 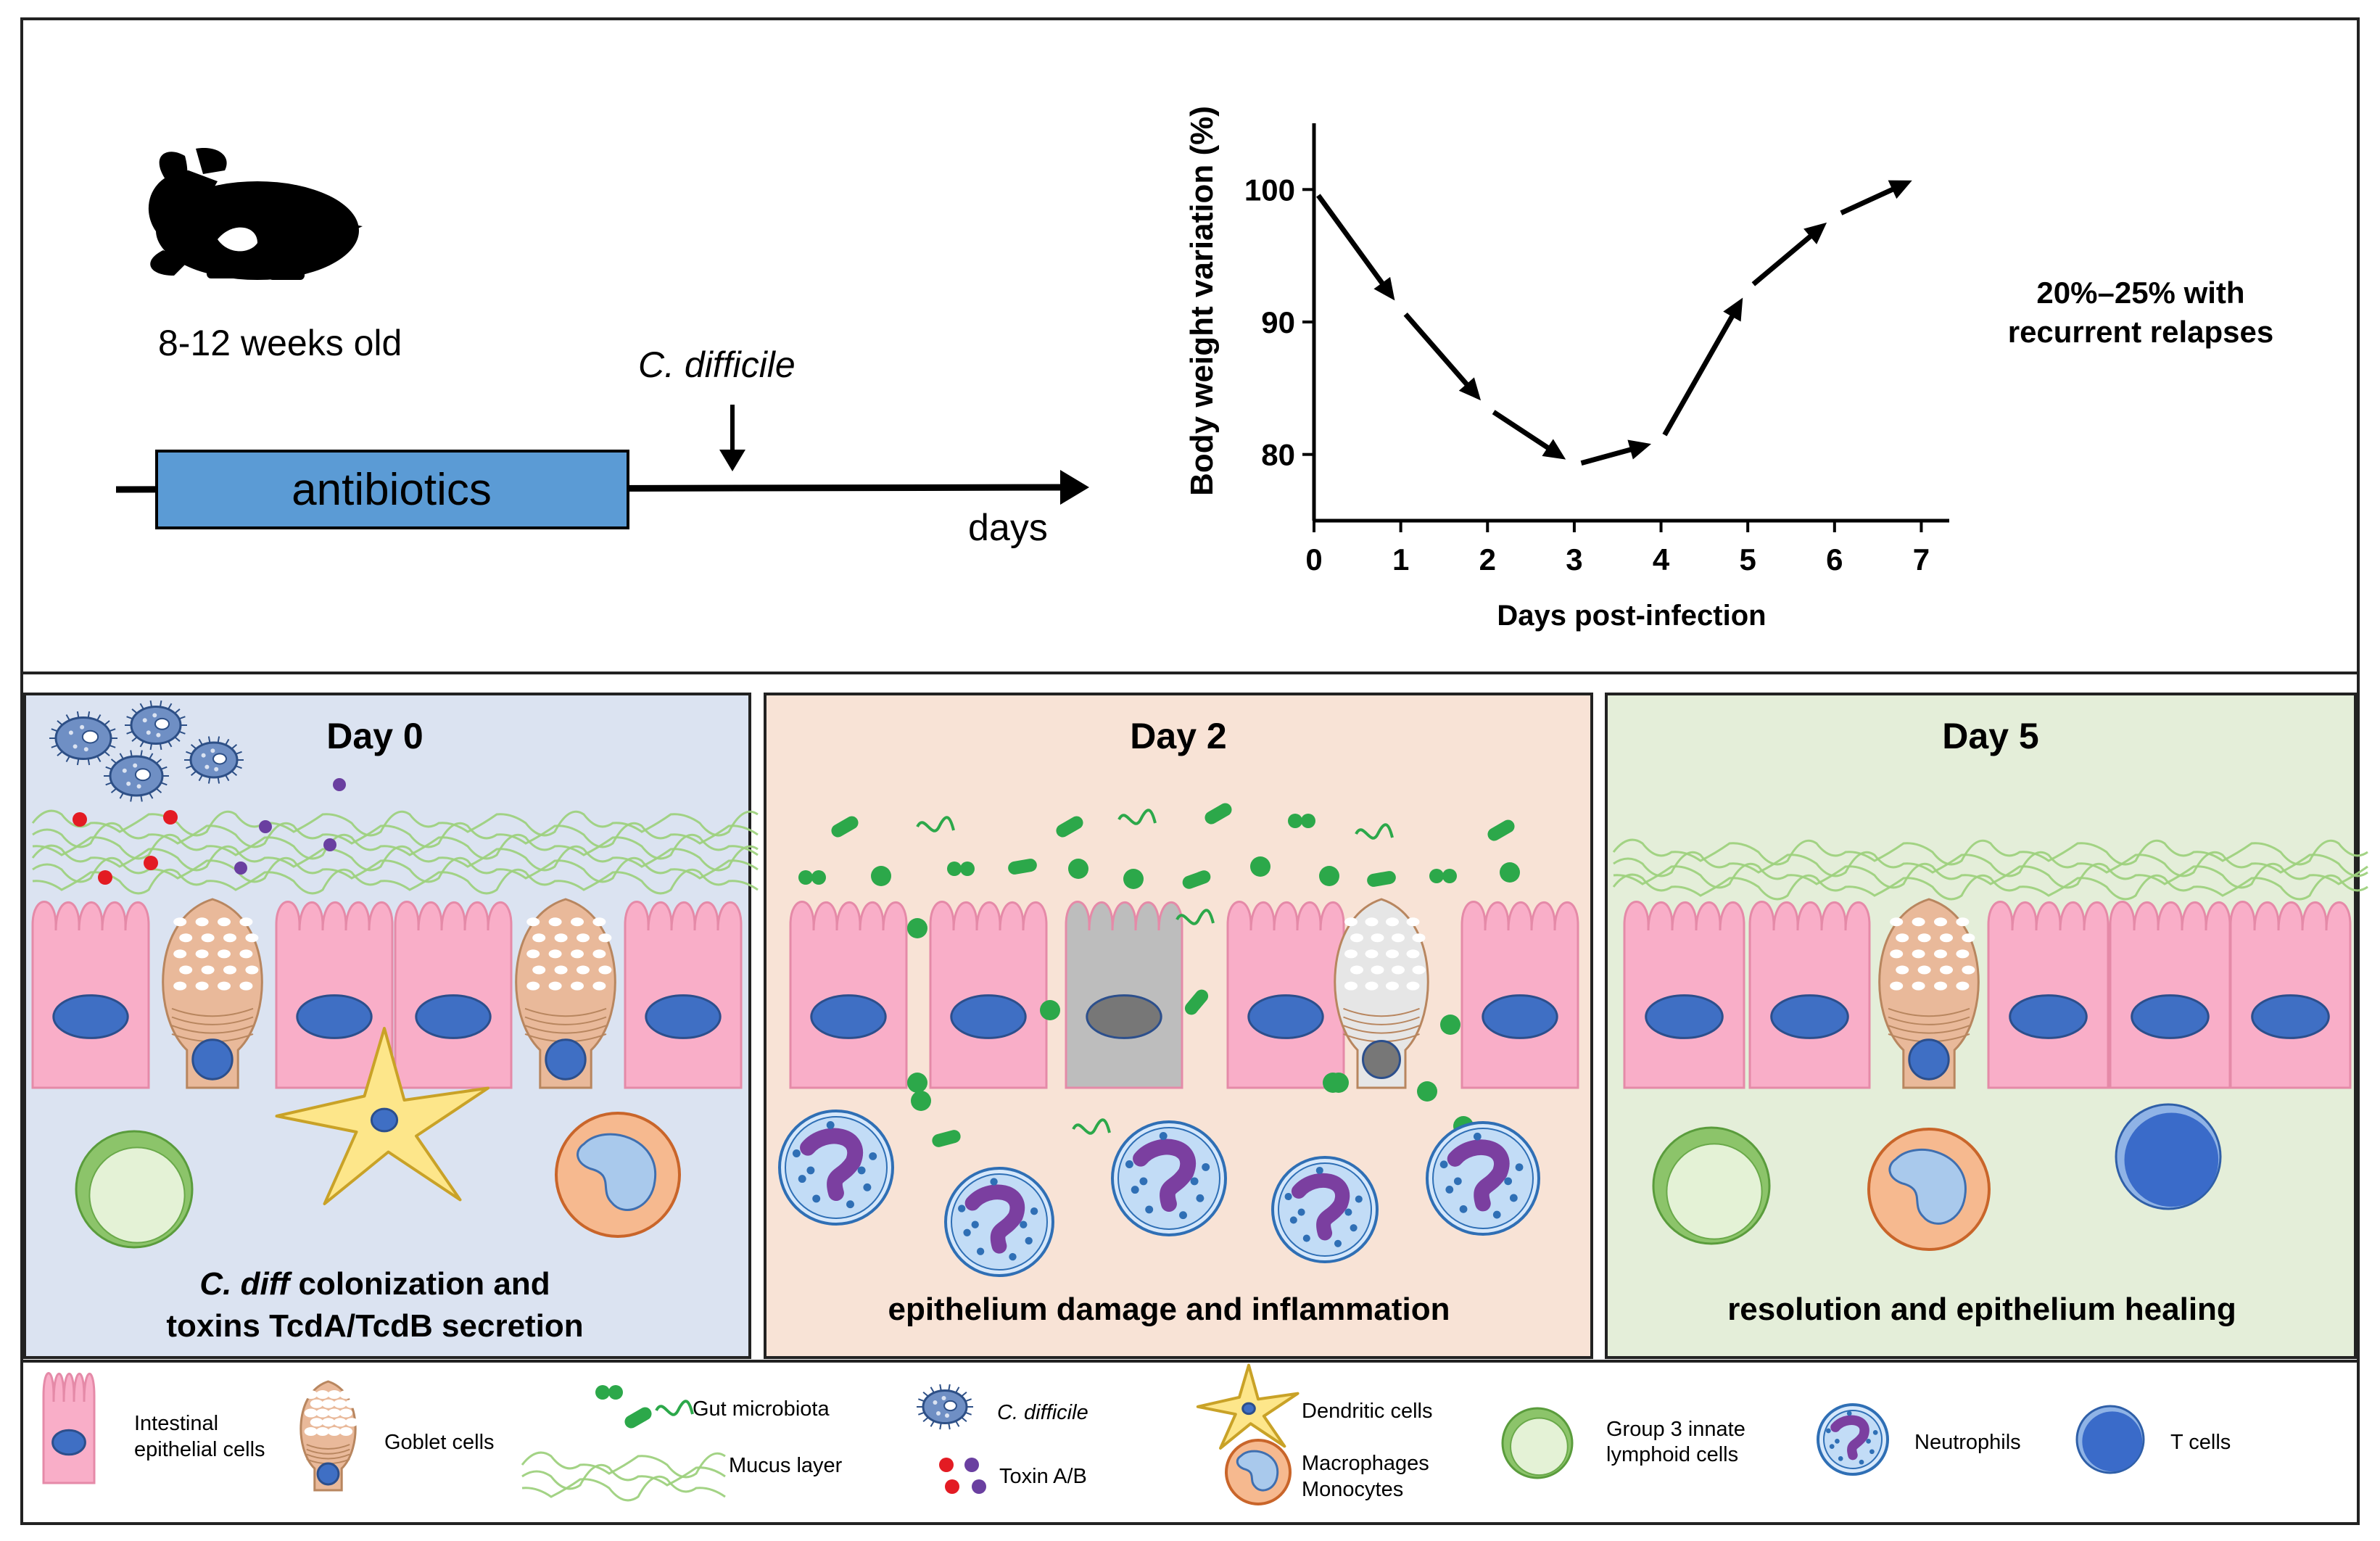 What do you see at coordinates (2168, 1156) in the screenshot?
I see `day5-t-cell` at bounding box center [2168, 1156].